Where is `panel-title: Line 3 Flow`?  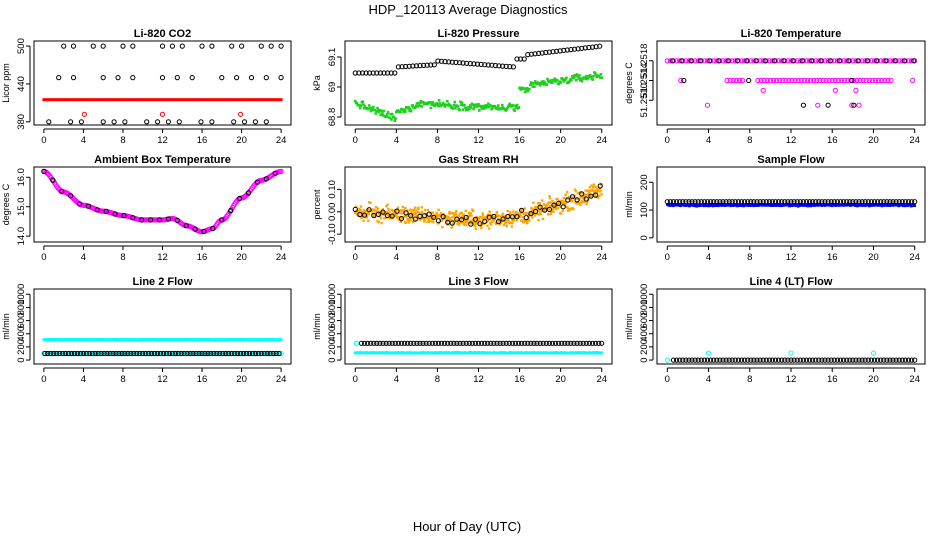 panel-title: Line 3 Flow is located at coordinates (479, 282).